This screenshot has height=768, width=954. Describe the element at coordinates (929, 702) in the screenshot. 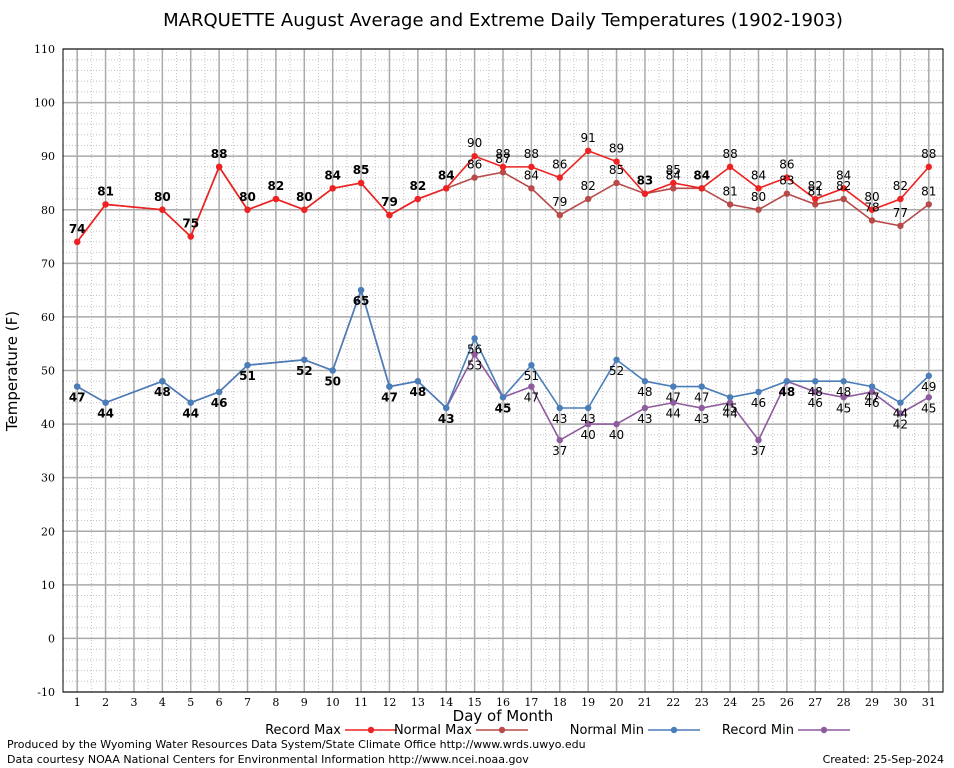

I see `x-tick-label: 31` at that location.